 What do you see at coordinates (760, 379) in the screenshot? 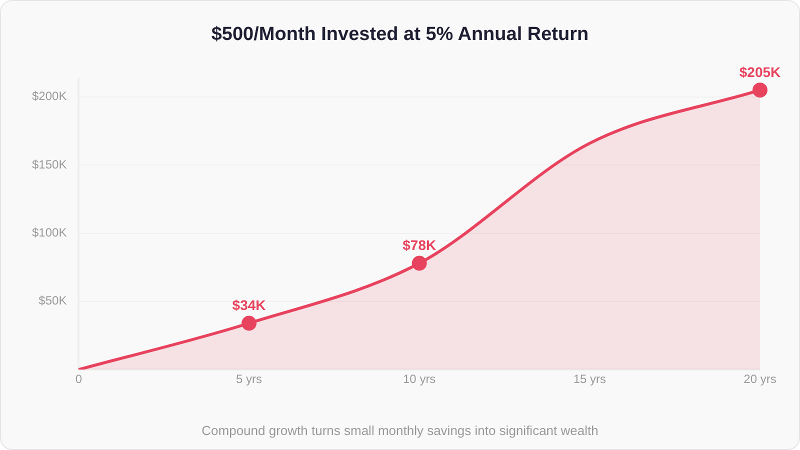
I see `x-tick-label: 20 yrs` at bounding box center [760, 379].